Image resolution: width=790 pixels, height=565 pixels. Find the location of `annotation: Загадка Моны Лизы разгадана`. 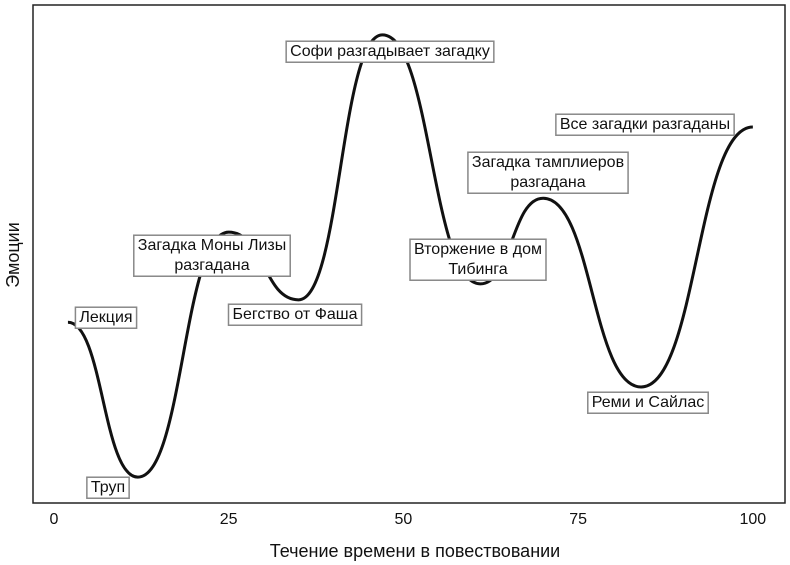

annotation: Загадка Моны Лизы разгадана is located at coordinates (212, 255).